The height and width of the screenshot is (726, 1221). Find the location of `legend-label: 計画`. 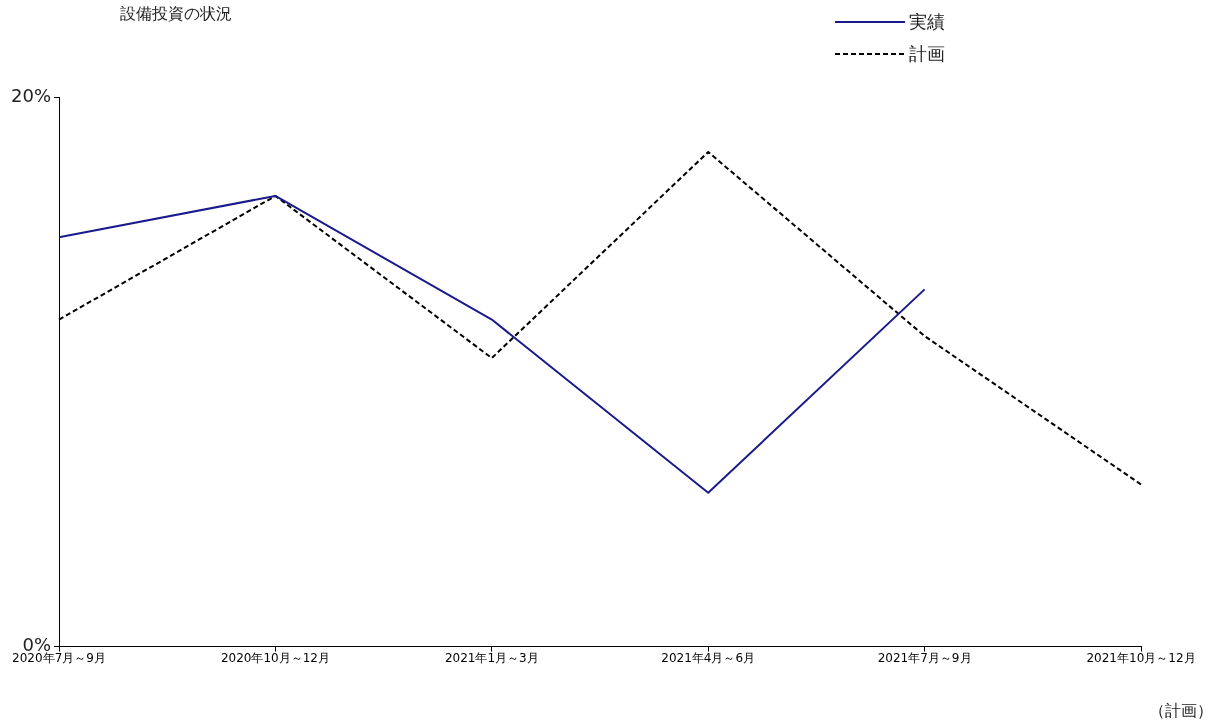

legend-label: 計画 is located at coordinates (927, 54).